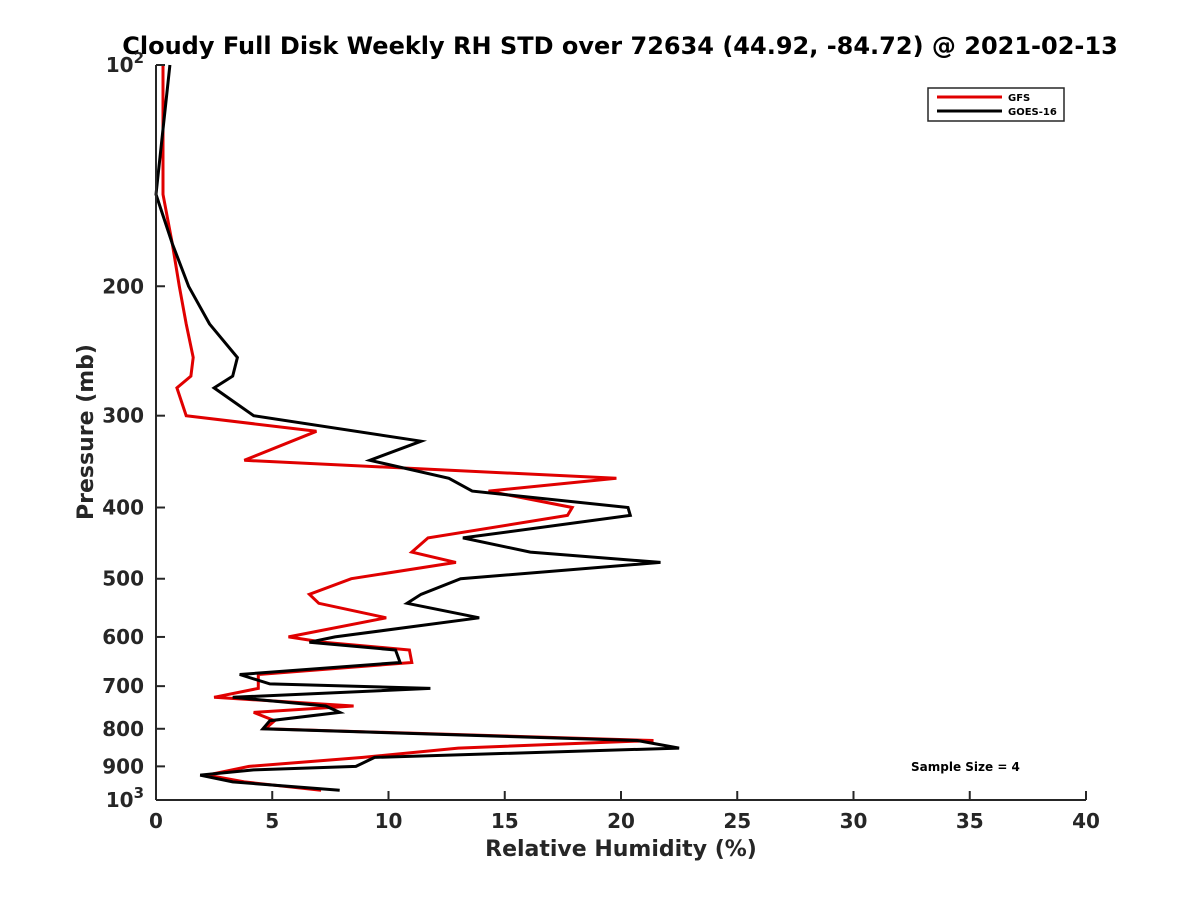 The image size is (1200, 900). Describe the element at coordinates (156, 821) in the screenshot. I see `x-tick-label: 0` at that location.